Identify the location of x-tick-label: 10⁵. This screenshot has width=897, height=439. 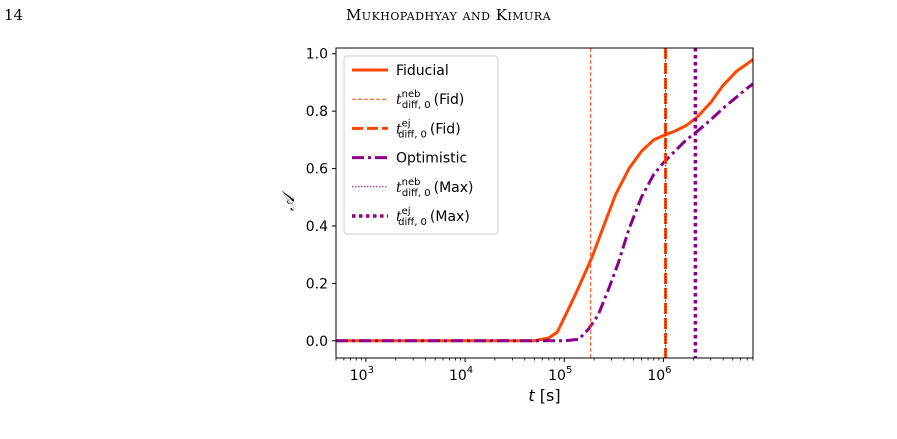
(560, 374).